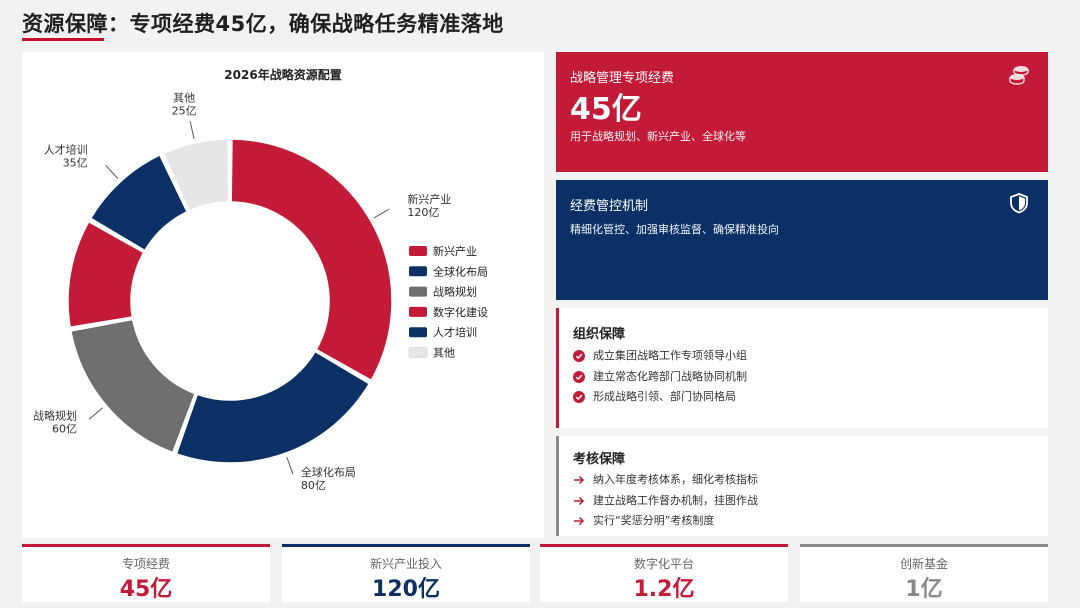  What do you see at coordinates (423, 212) in the screenshot?
I see `slice-label-value: 120亿` at bounding box center [423, 212].